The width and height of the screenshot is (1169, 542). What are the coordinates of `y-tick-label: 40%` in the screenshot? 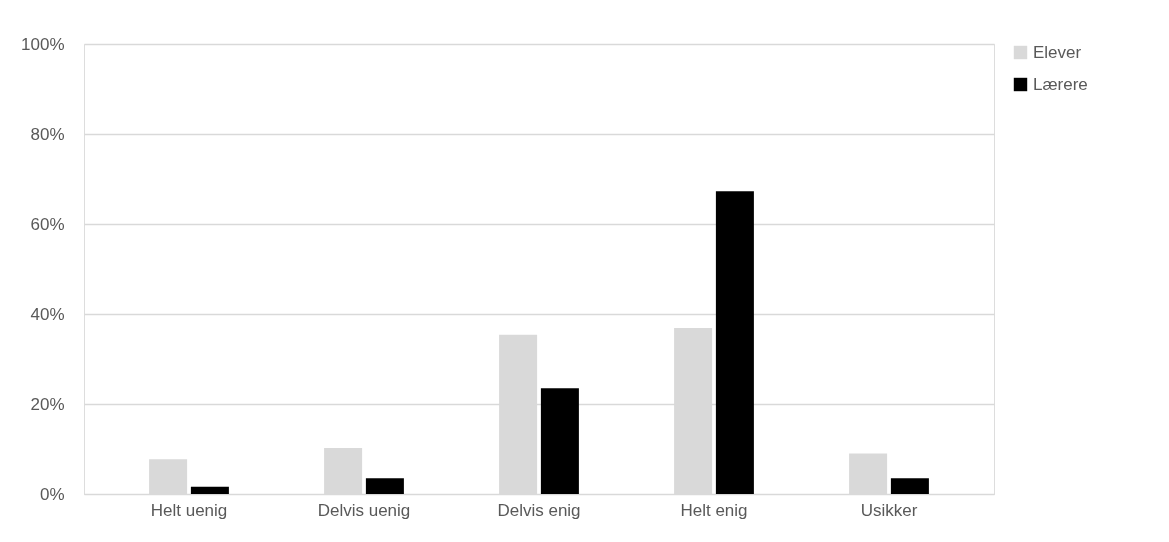 It's located at (47, 314).